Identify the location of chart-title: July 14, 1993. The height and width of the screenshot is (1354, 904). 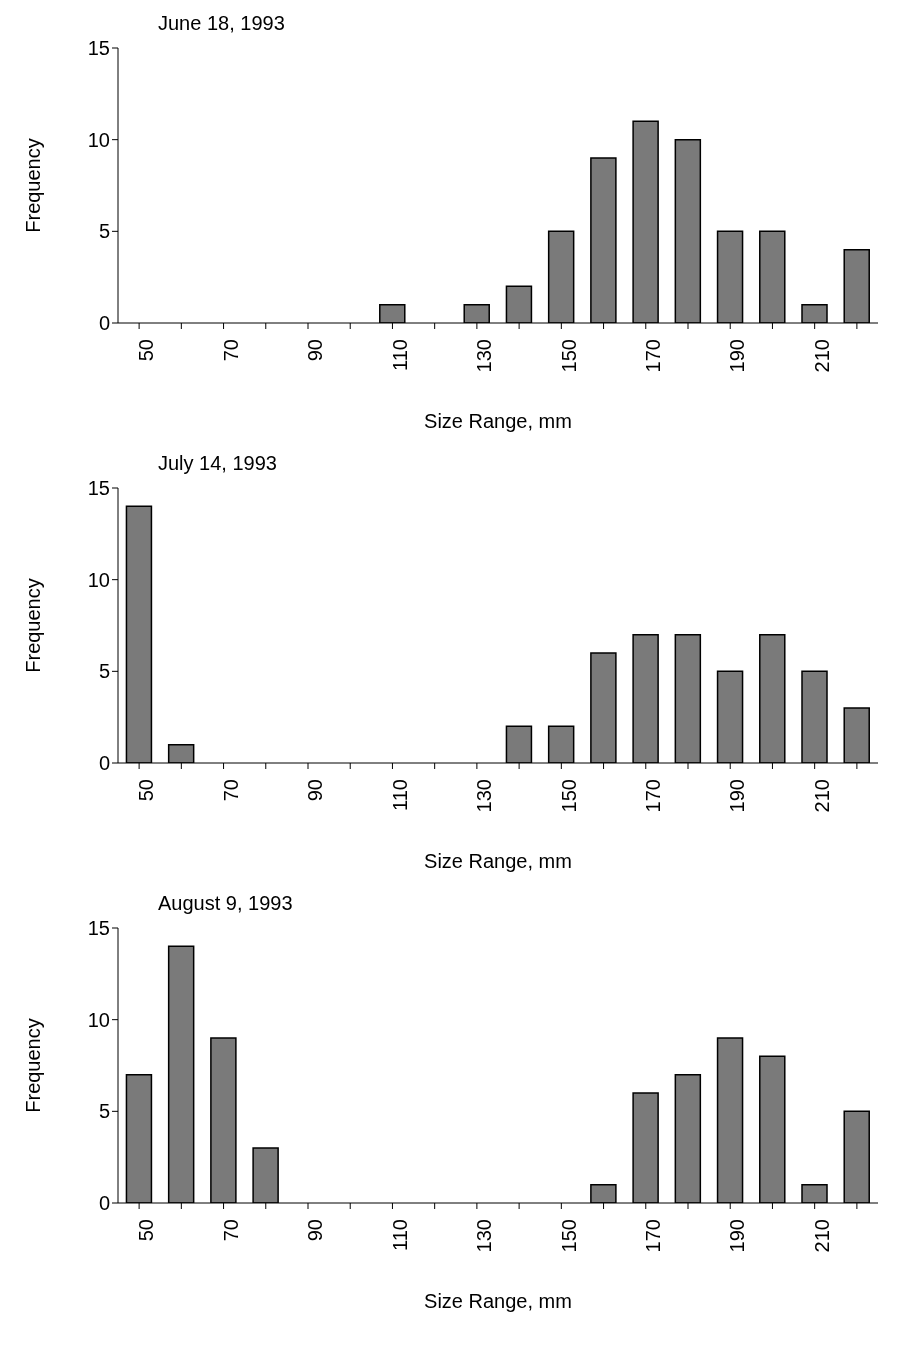
(217, 463).